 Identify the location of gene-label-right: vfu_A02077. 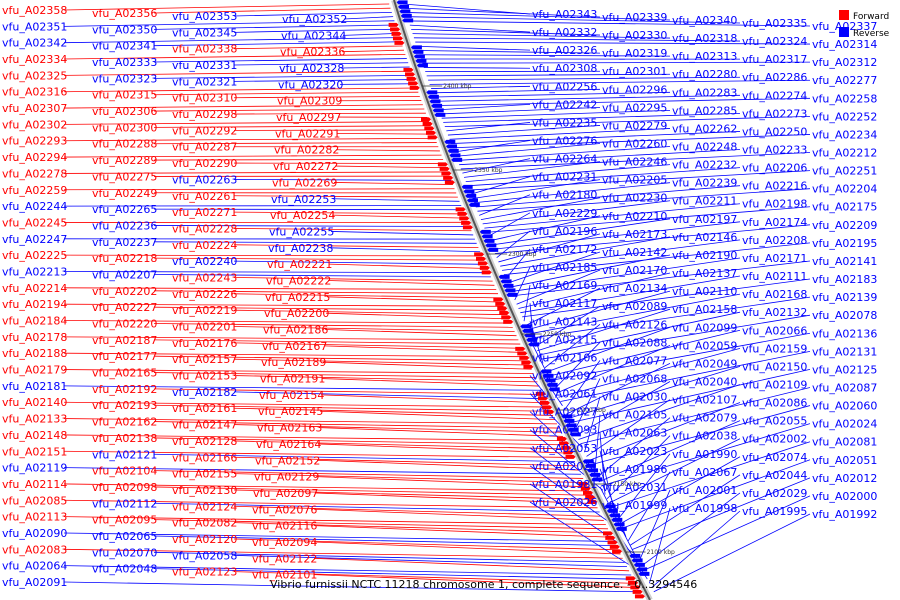
(634, 360).